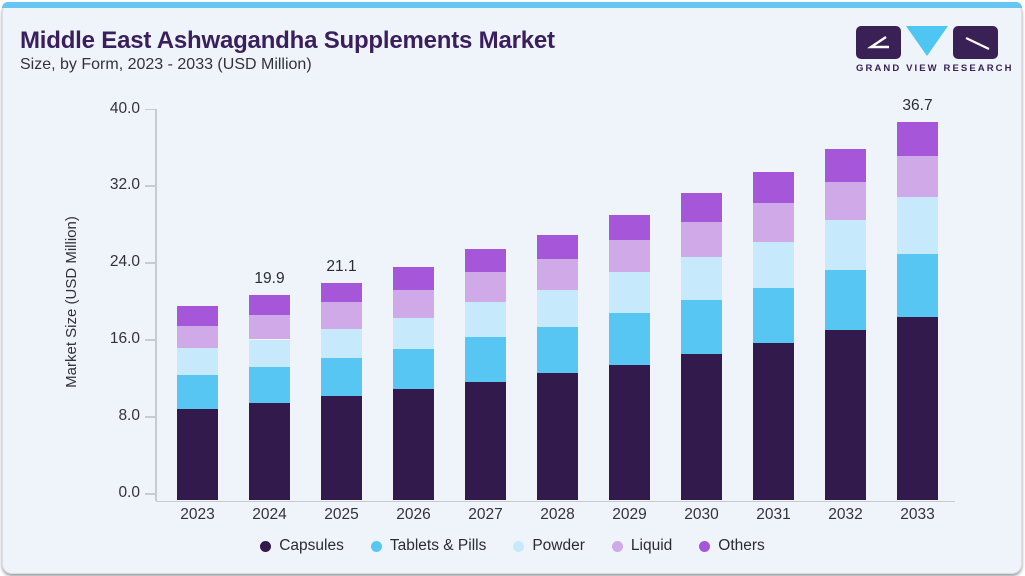  What do you see at coordinates (629, 514) in the screenshot?
I see `x-tick-label: 2029` at bounding box center [629, 514].